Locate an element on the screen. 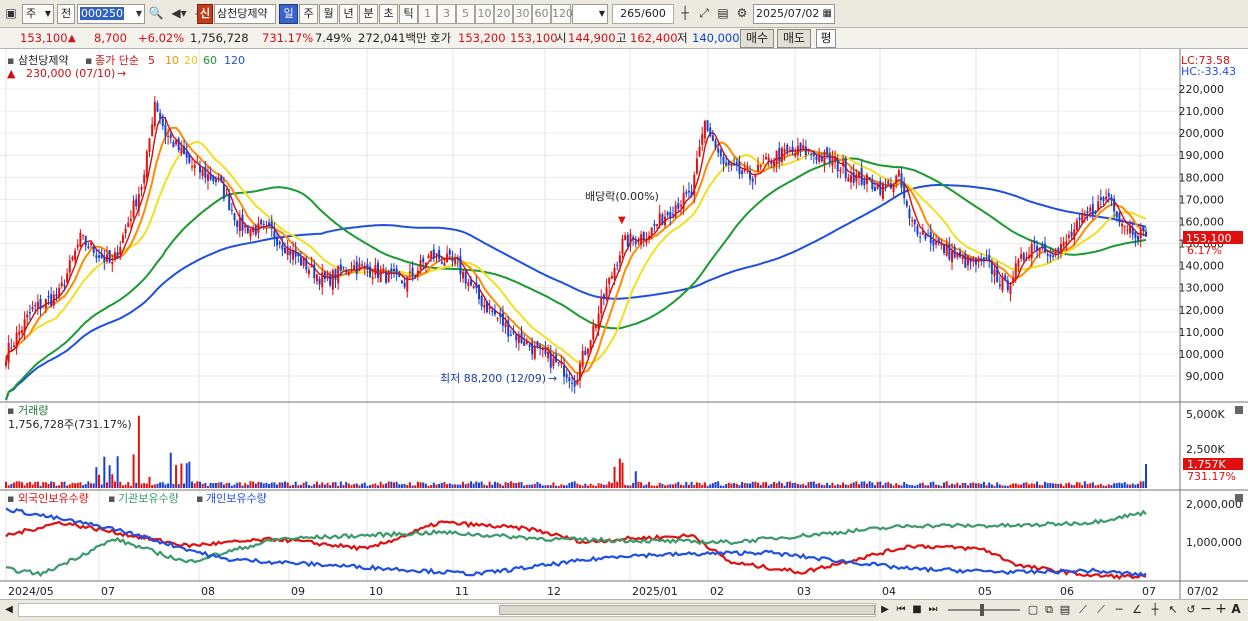 Image resolution: width=1248 pixels, height=621 pixels. indicator-handle-icon: ▪ is located at coordinates (88, 60).